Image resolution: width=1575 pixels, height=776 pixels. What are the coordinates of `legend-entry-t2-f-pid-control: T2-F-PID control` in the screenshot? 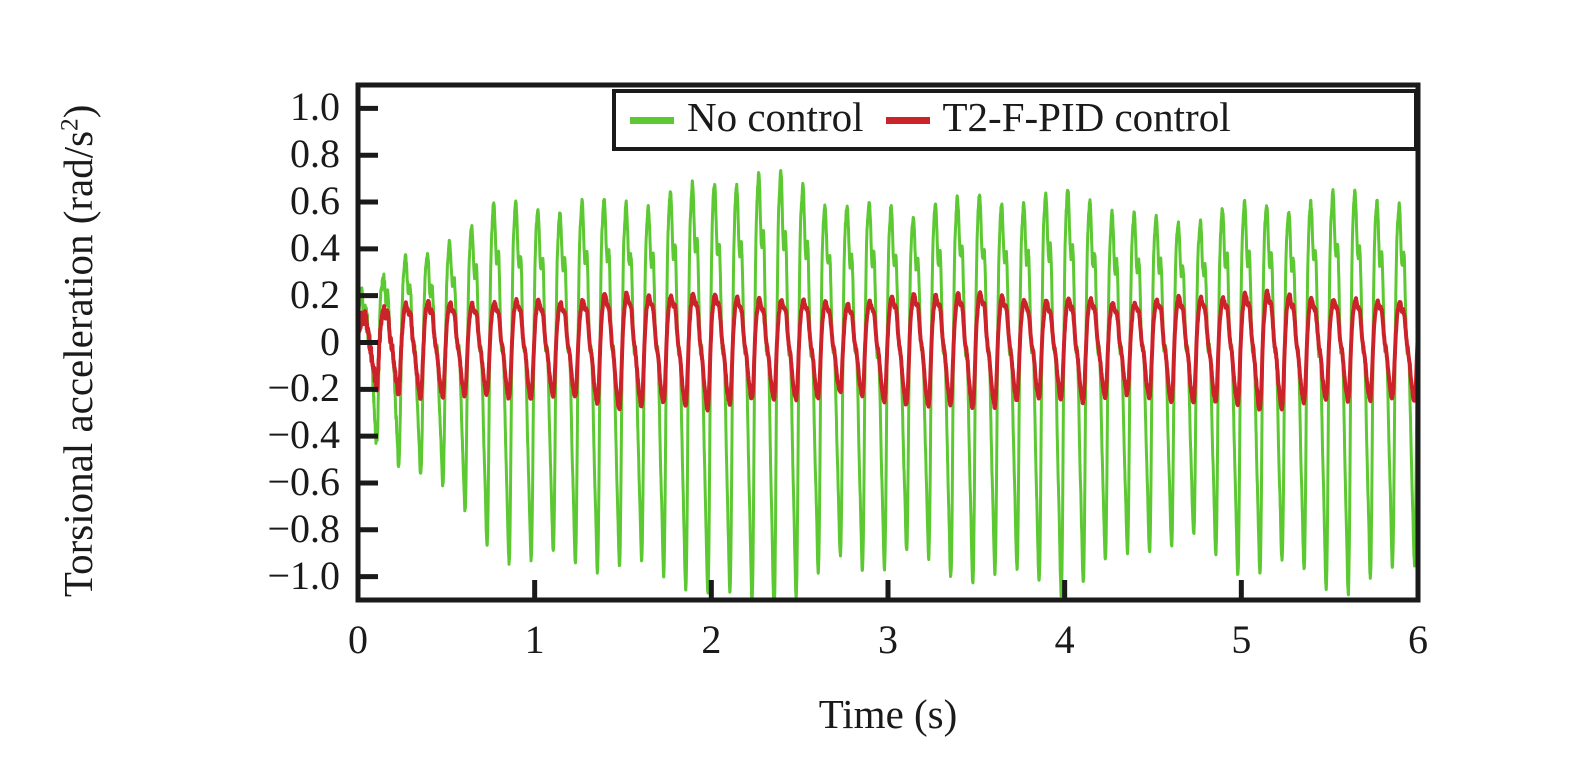 It's located at (1058, 117).